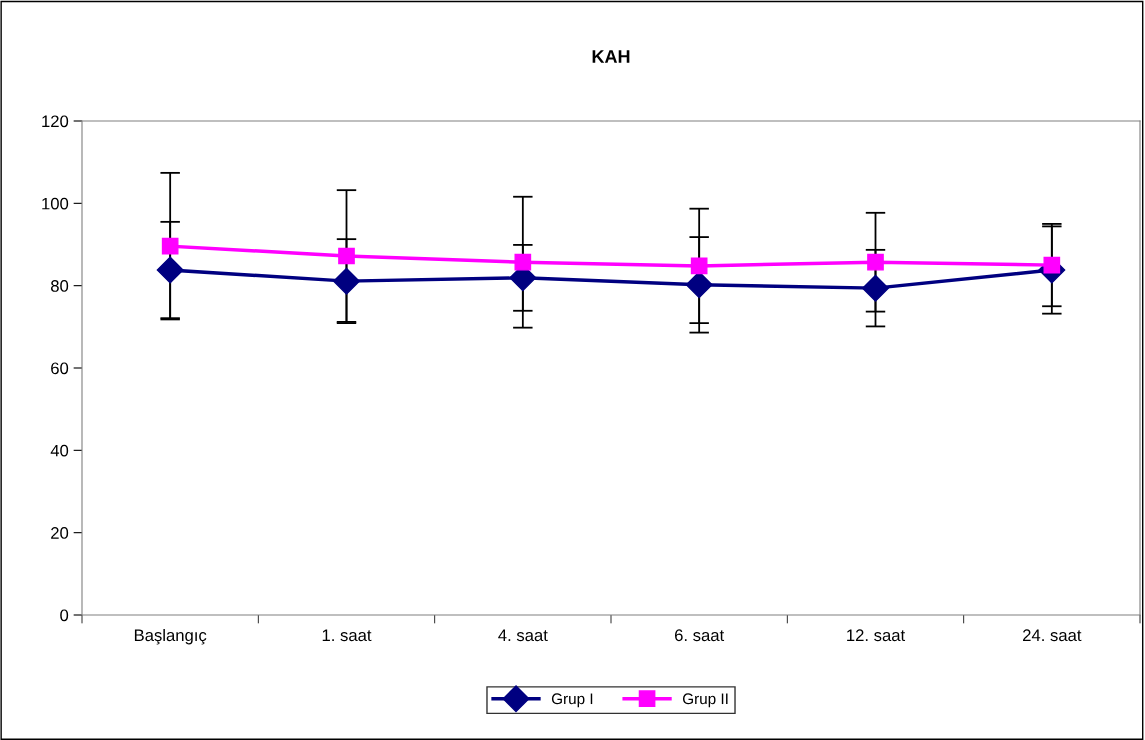 The width and height of the screenshot is (1145, 740). Describe the element at coordinates (347, 635) in the screenshot. I see `x-tick-label: 1. saat` at that location.